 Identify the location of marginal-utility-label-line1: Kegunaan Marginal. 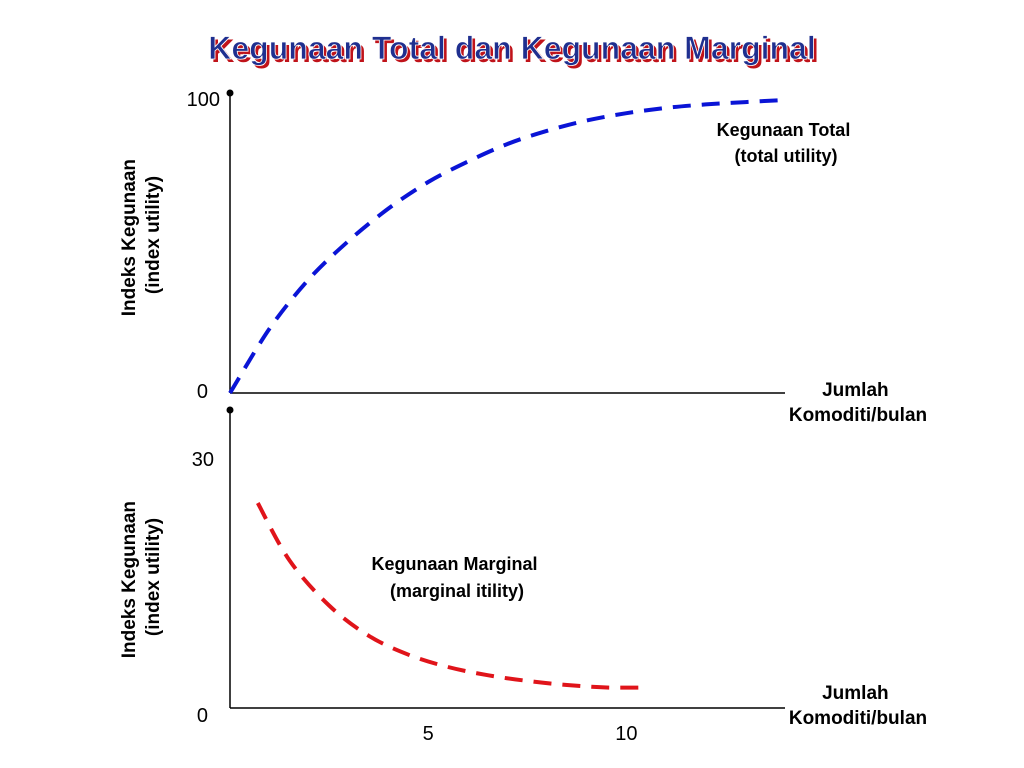
(454, 564).